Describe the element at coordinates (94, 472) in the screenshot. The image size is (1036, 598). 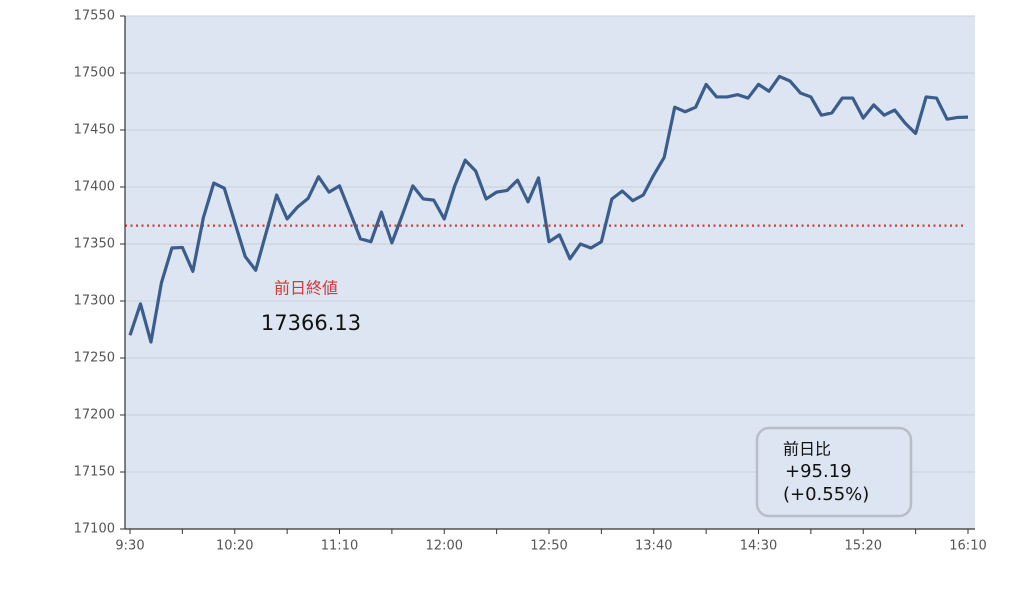
I see `y-tick-label: 17150` at that location.